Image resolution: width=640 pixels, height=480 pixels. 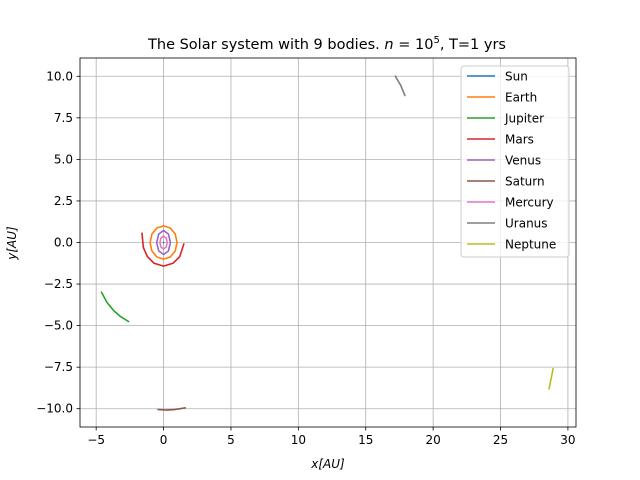 What do you see at coordinates (12, 243) in the screenshot?
I see `y-axis-label: y[AU]` at bounding box center [12, 243].